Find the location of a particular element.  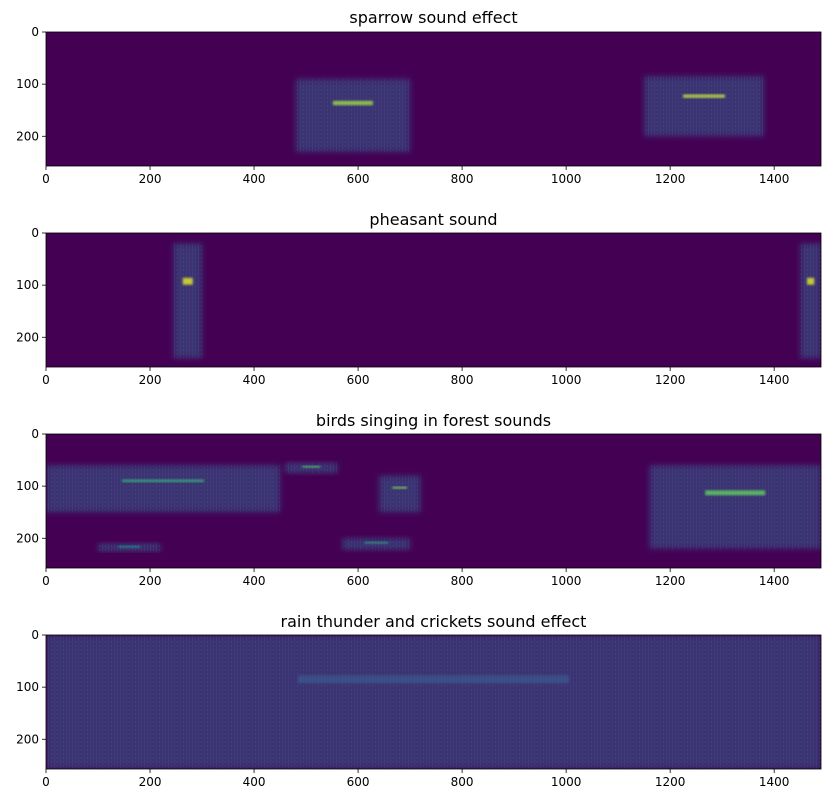

panel-title: rain thunder and crickets sound effect is located at coordinates (434, 621).